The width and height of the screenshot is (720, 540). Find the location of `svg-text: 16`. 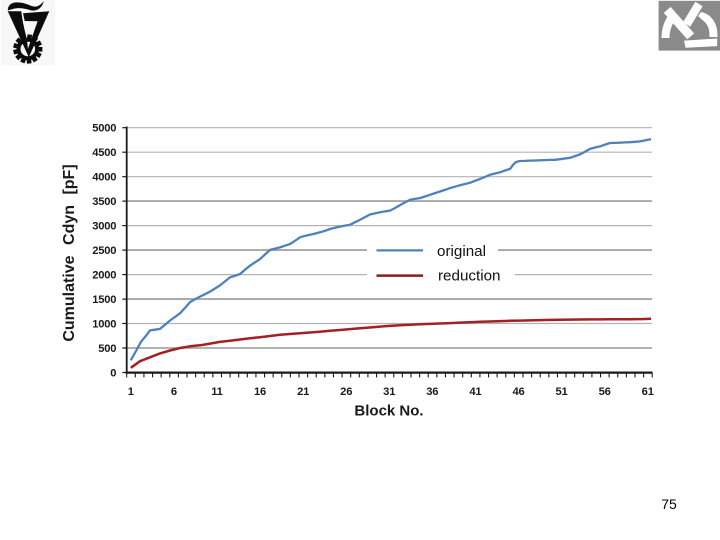

svg-text: 16 is located at coordinates (260, 392).